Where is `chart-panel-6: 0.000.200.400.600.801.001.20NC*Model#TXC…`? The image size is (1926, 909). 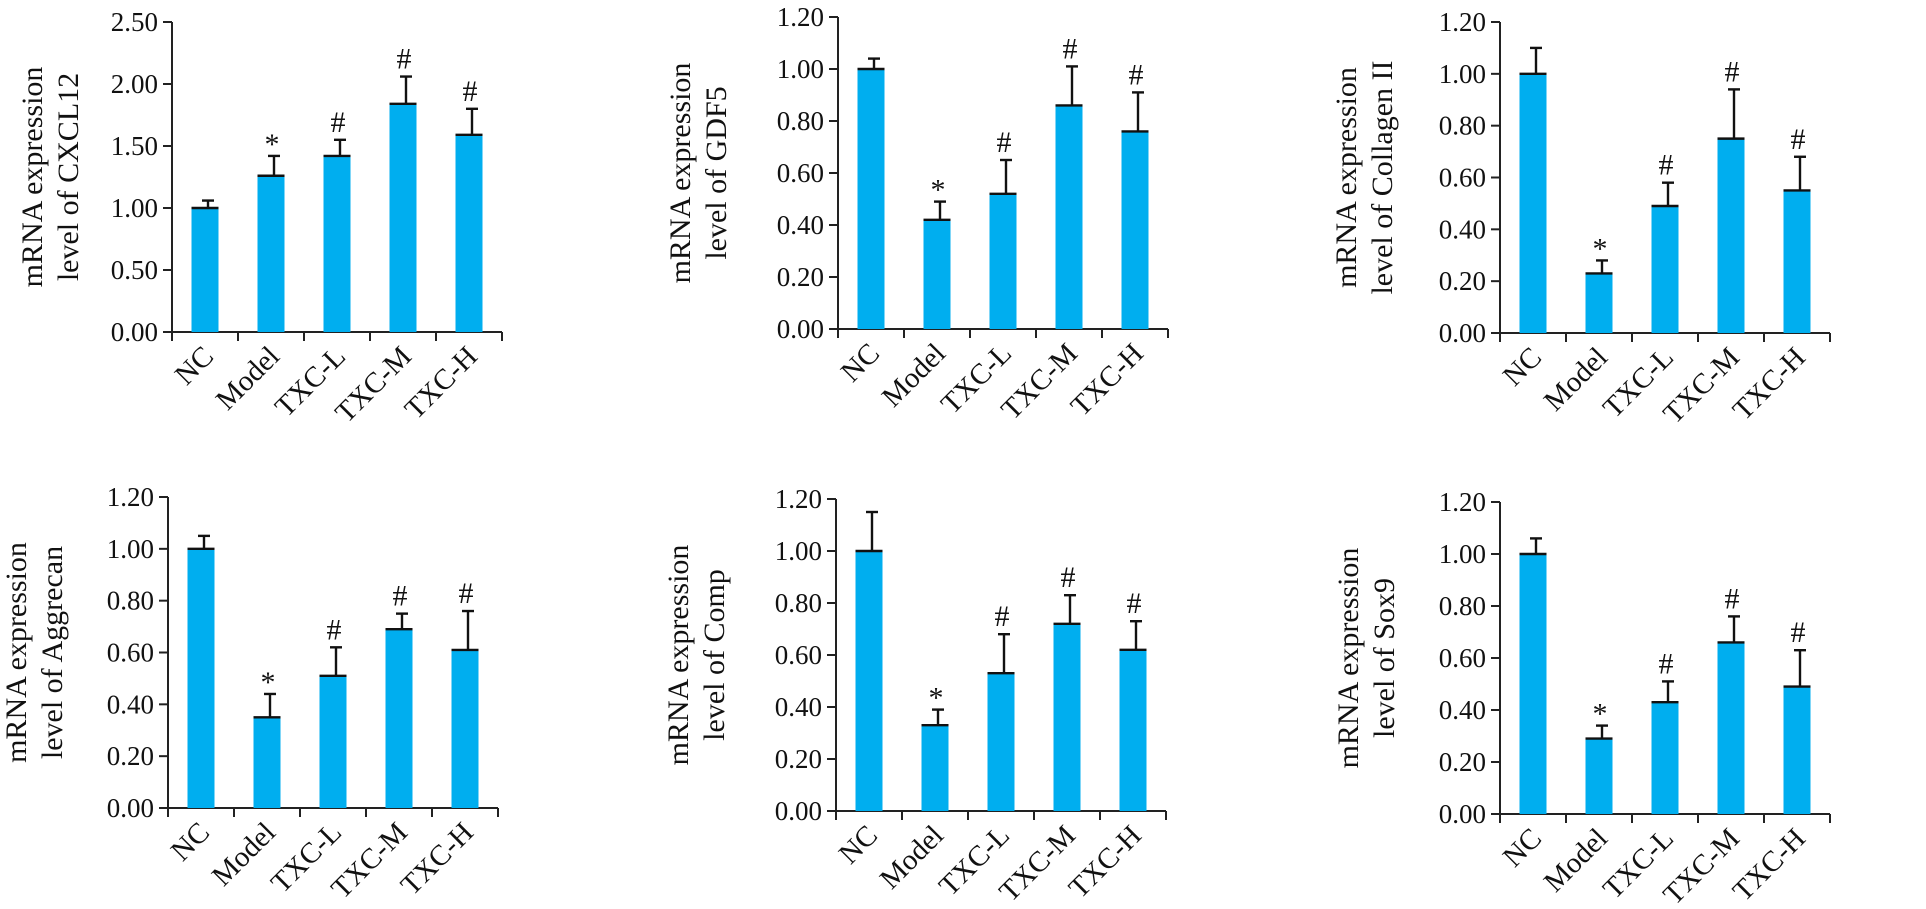 chart-panel-6: 0.000.200.400.600.801.001.20NC*Model#TXC… is located at coordinates (1581, 698).